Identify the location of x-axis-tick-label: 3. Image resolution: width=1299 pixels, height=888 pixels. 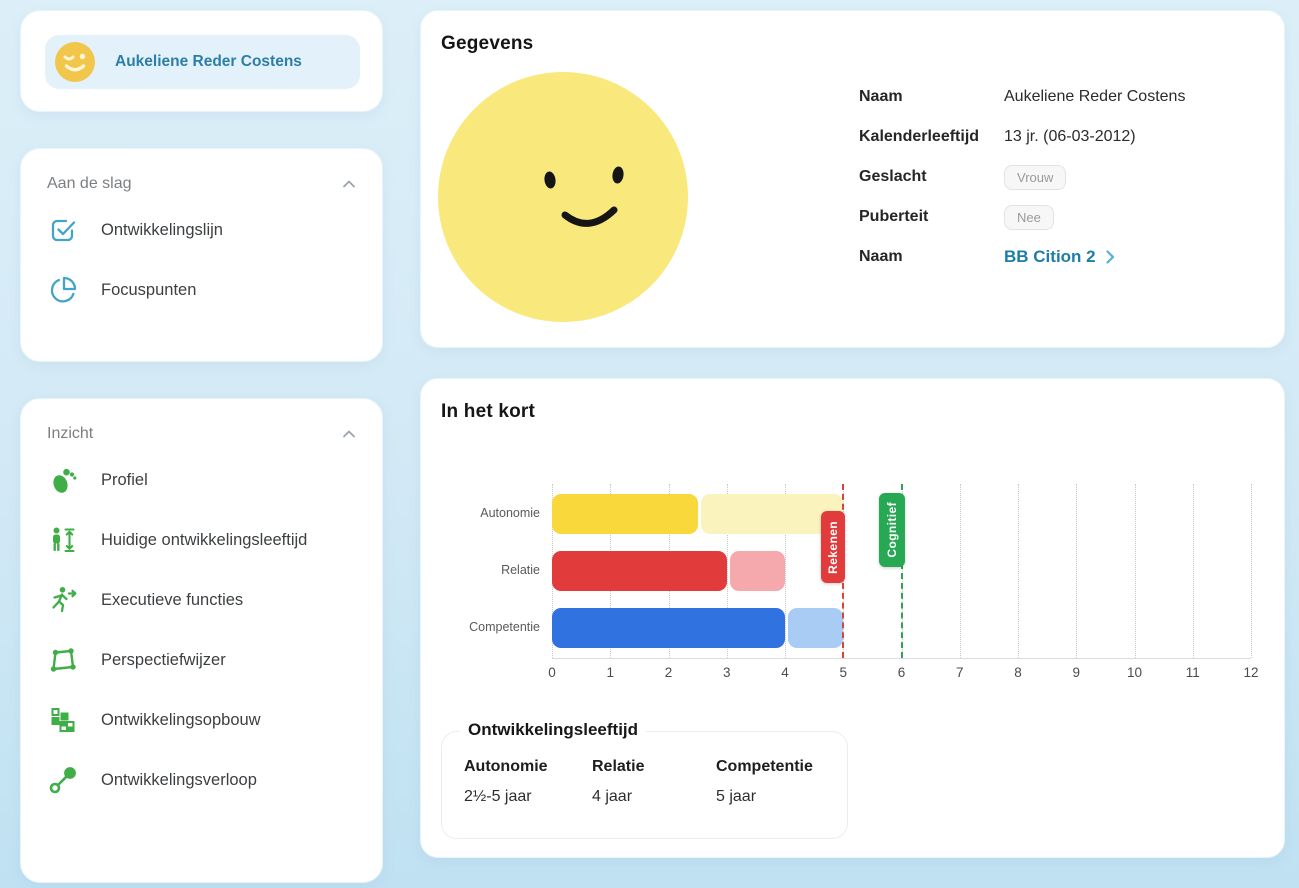
(726, 672).